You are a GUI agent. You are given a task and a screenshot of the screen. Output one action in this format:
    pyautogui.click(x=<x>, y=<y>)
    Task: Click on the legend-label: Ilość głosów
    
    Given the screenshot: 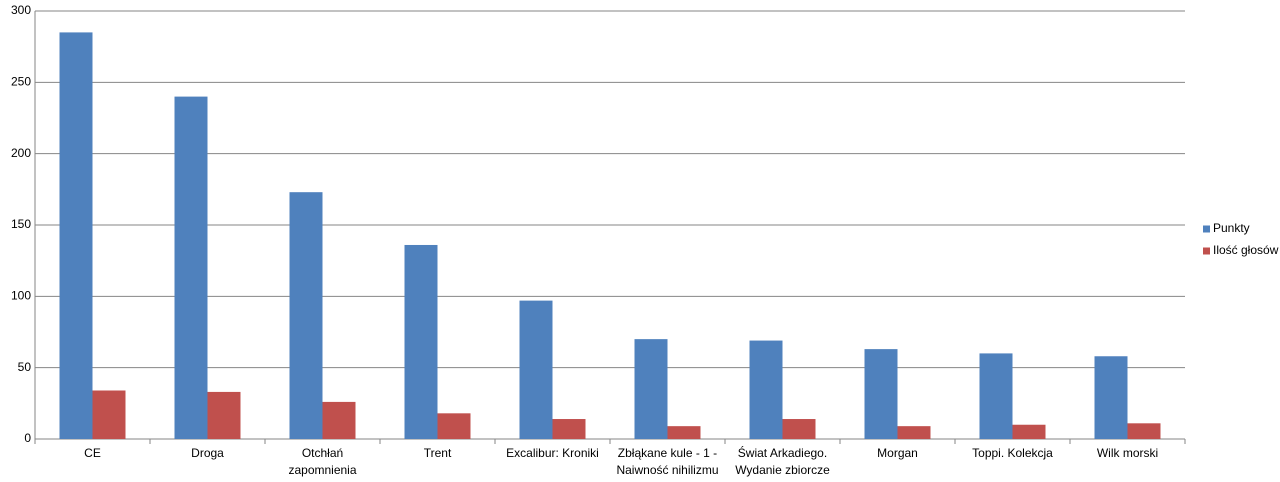 What is the action you would take?
    pyautogui.click(x=1246, y=250)
    